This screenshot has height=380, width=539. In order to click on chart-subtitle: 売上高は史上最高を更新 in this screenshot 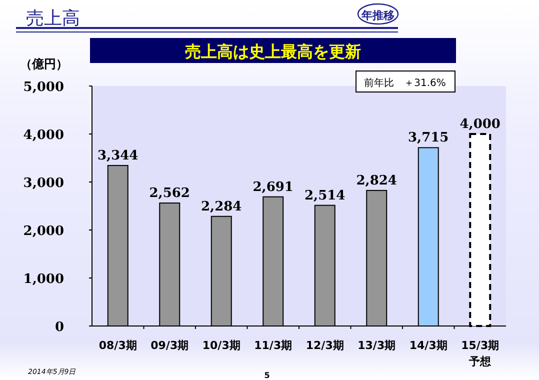, I will do `click(273, 51)`.